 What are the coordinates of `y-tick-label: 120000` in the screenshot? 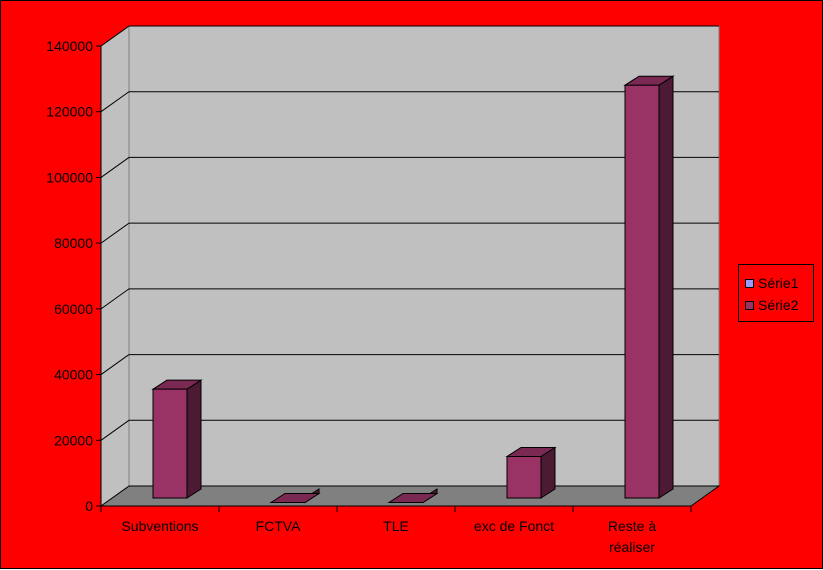 It's located at (69, 112).